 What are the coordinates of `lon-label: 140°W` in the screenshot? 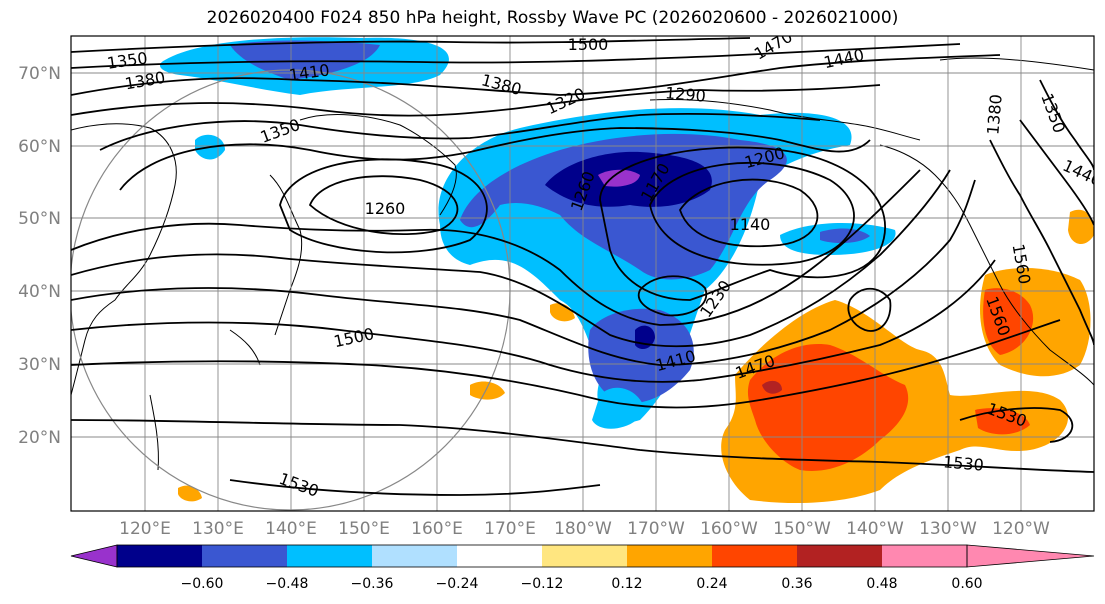 It's located at (875, 529).